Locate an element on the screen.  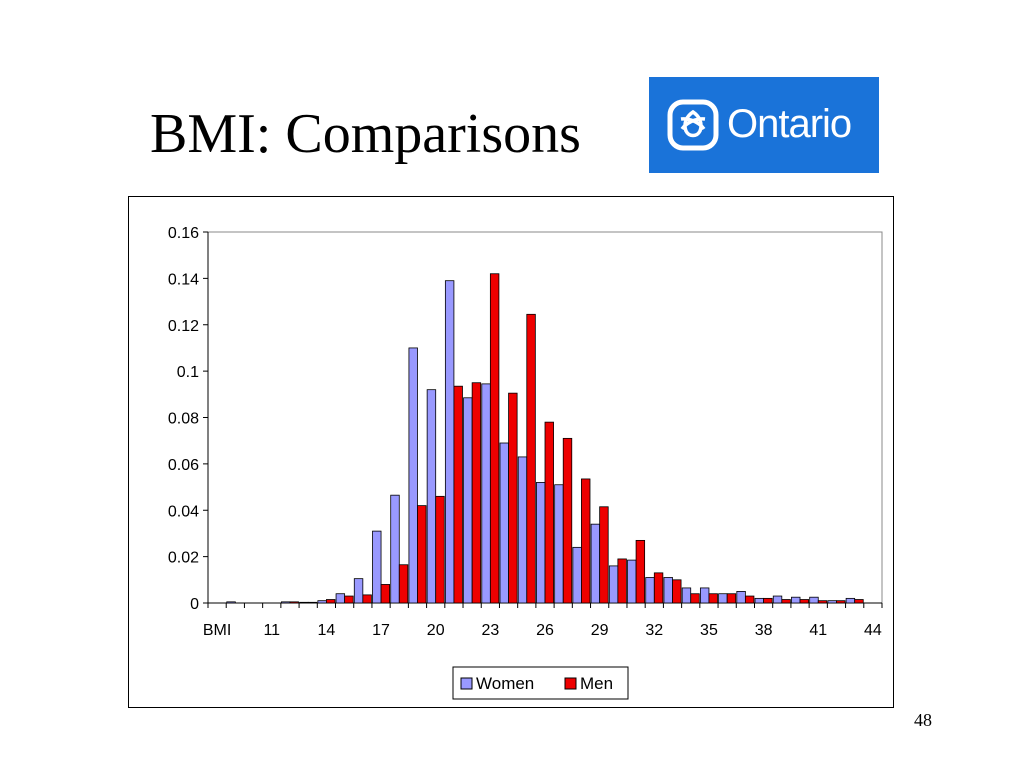
x-tick-label: 20 is located at coordinates (436, 630).